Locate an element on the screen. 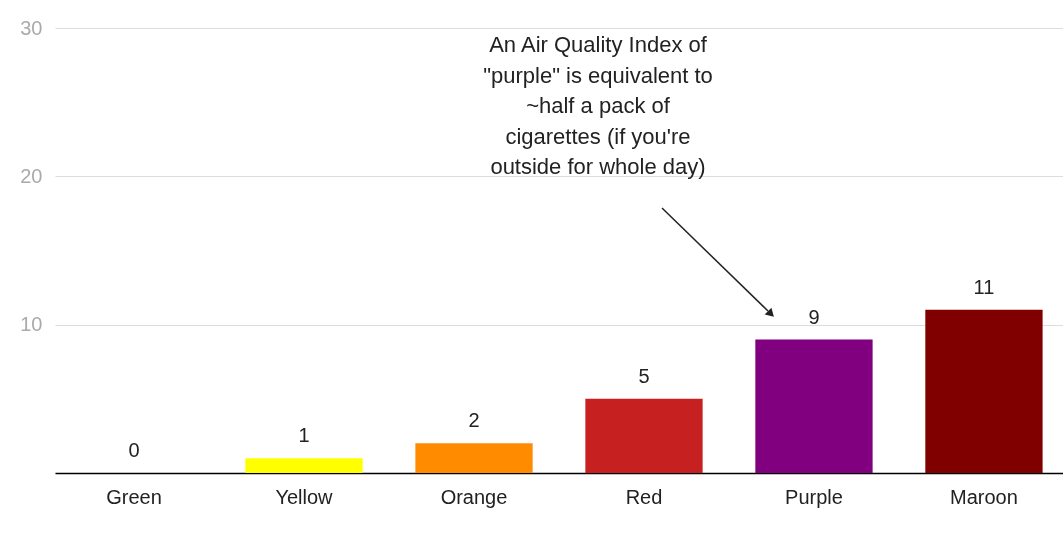  data-label: 2 is located at coordinates (474, 420).